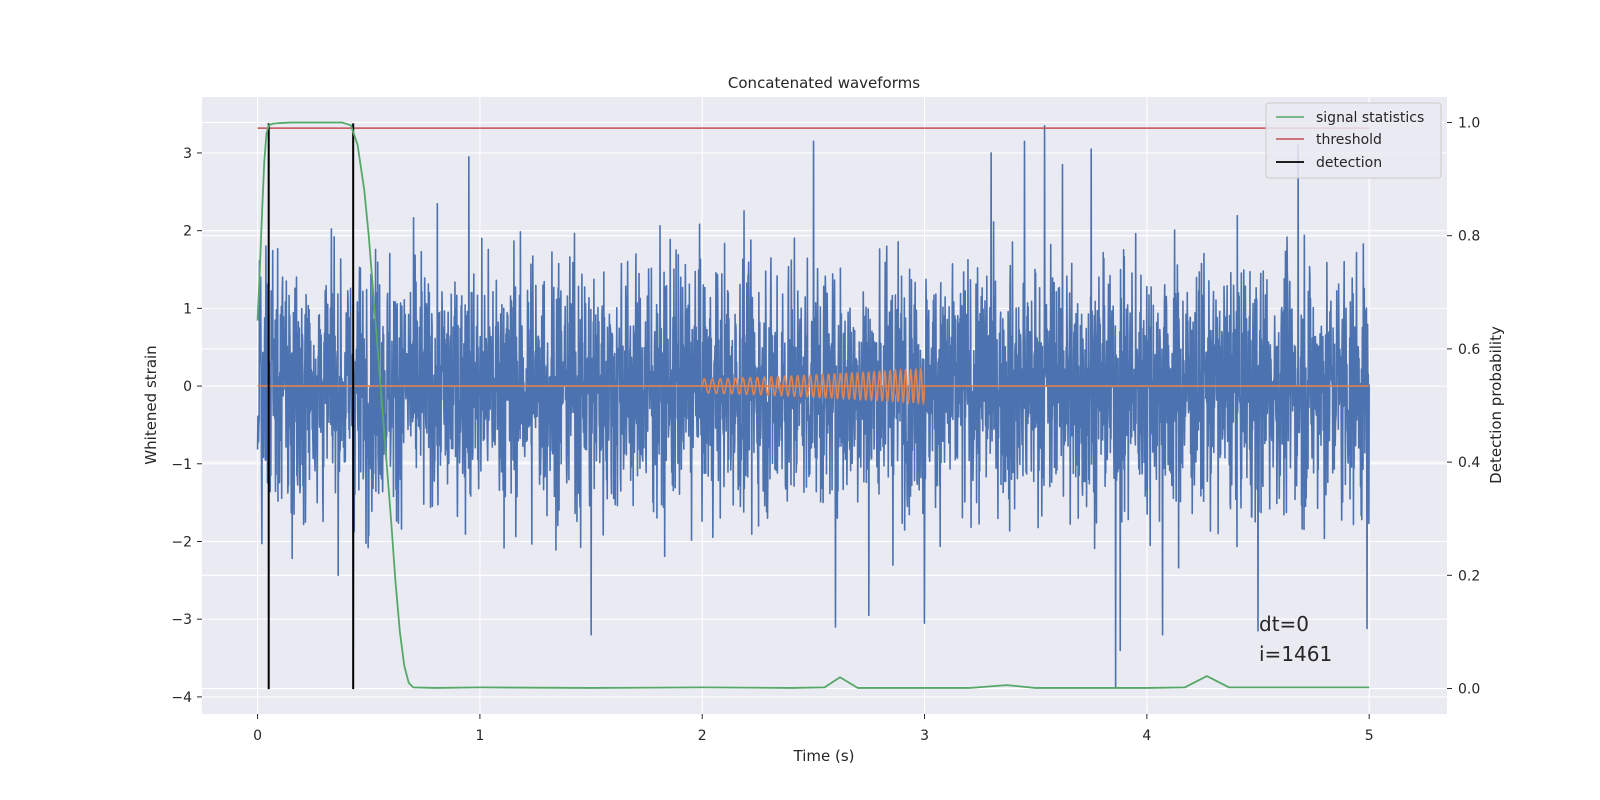  What do you see at coordinates (1469, 690) in the screenshot?
I see `y2-tick-label: 0.0` at bounding box center [1469, 690].